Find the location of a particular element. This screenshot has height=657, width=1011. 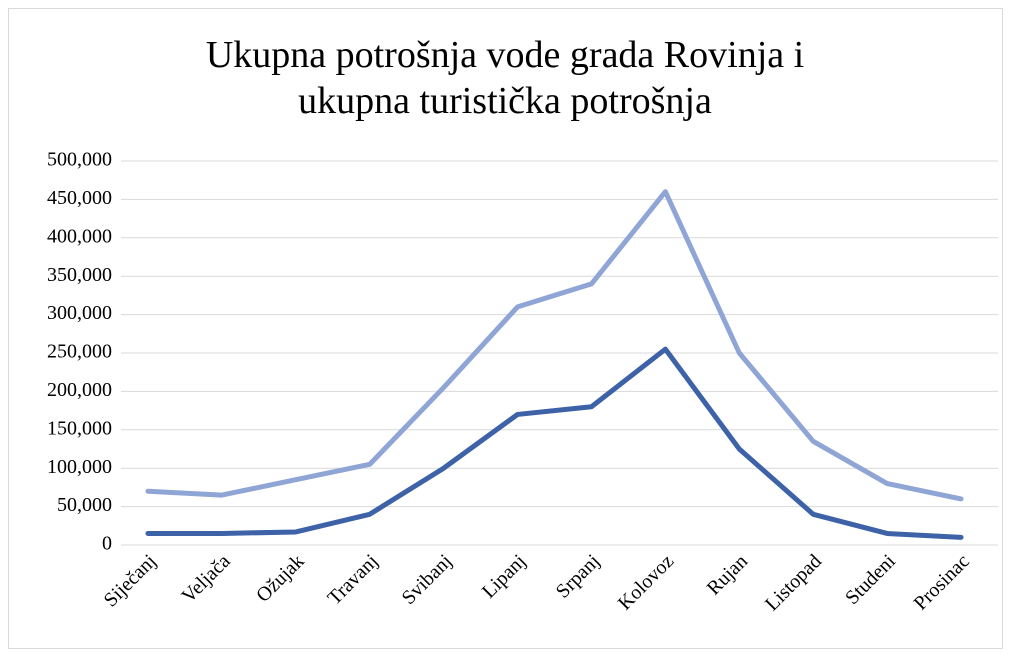

y-tick-label: 250,000 is located at coordinates (79, 352).